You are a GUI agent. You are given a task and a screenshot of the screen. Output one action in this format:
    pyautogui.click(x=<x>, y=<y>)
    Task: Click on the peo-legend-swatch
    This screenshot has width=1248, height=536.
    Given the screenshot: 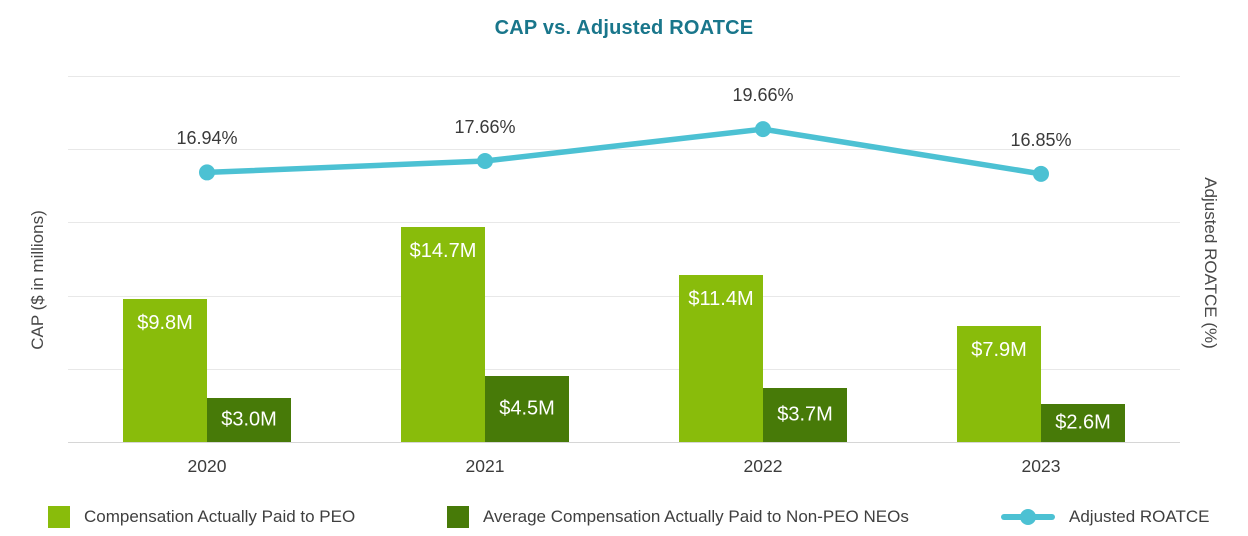 What is the action you would take?
    pyautogui.click(x=59, y=517)
    